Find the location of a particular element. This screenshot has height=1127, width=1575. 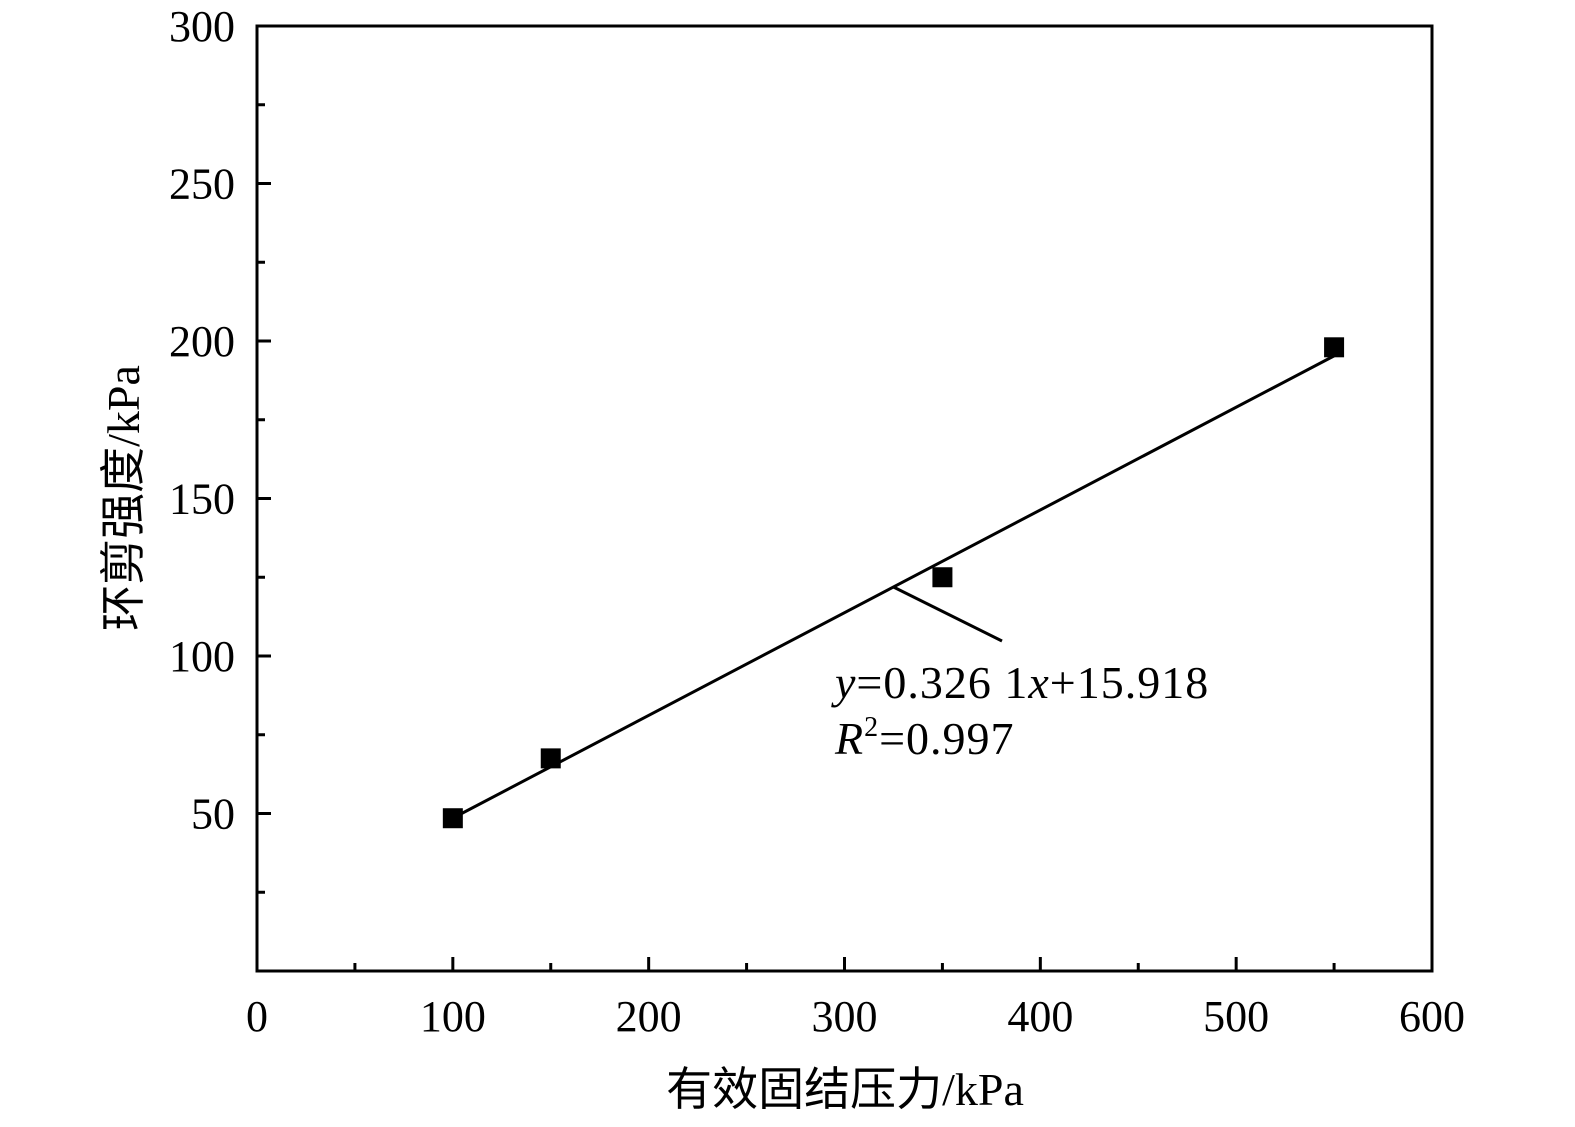

y-tick-label: 250 is located at coordinates (202, 184).